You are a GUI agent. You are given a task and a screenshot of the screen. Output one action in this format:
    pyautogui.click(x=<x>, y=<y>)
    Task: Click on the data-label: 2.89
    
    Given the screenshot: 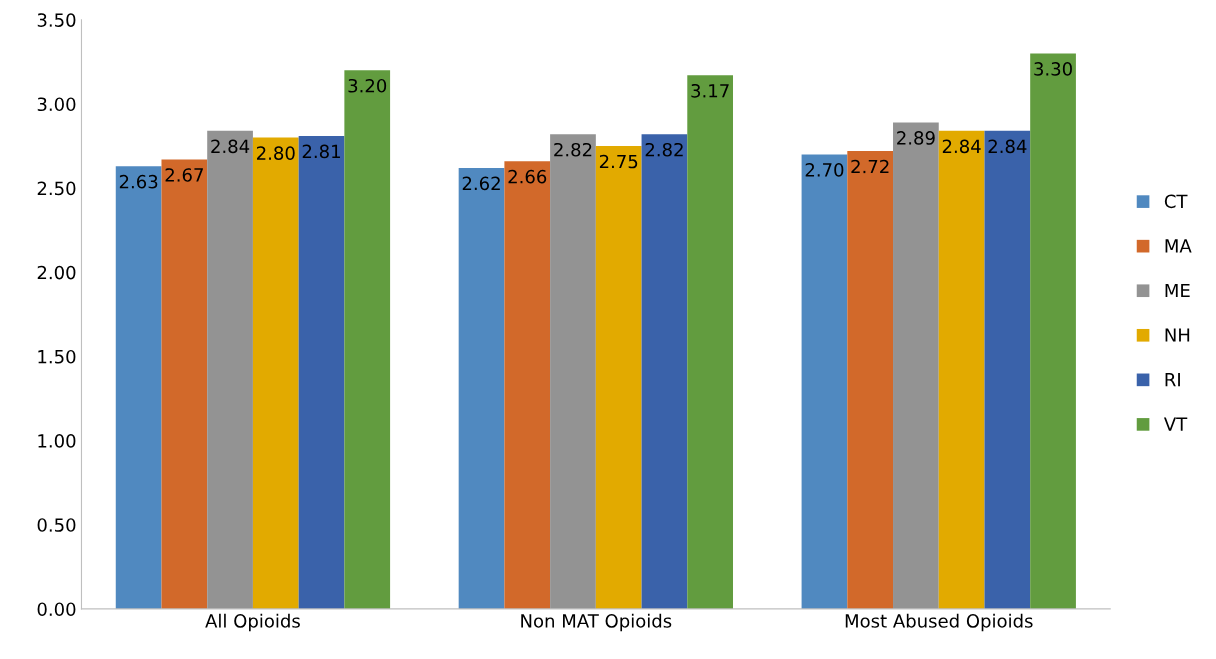 What is the action you would take?
    pyautogui.click(x=916, y=138)
    